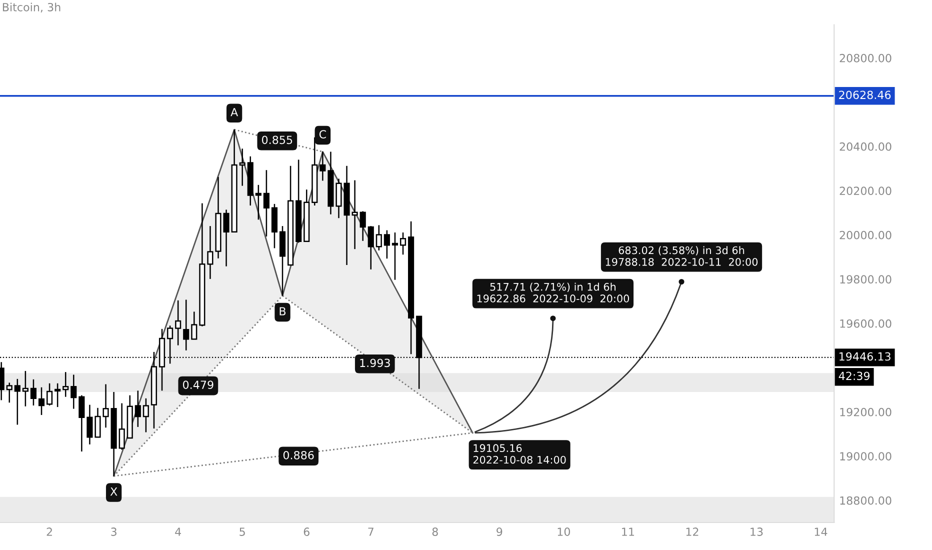 The image size is (932, 550). Describe the element at coordinates (198, 385) in the screenshot. I see `annotation: 0.479` at that location.